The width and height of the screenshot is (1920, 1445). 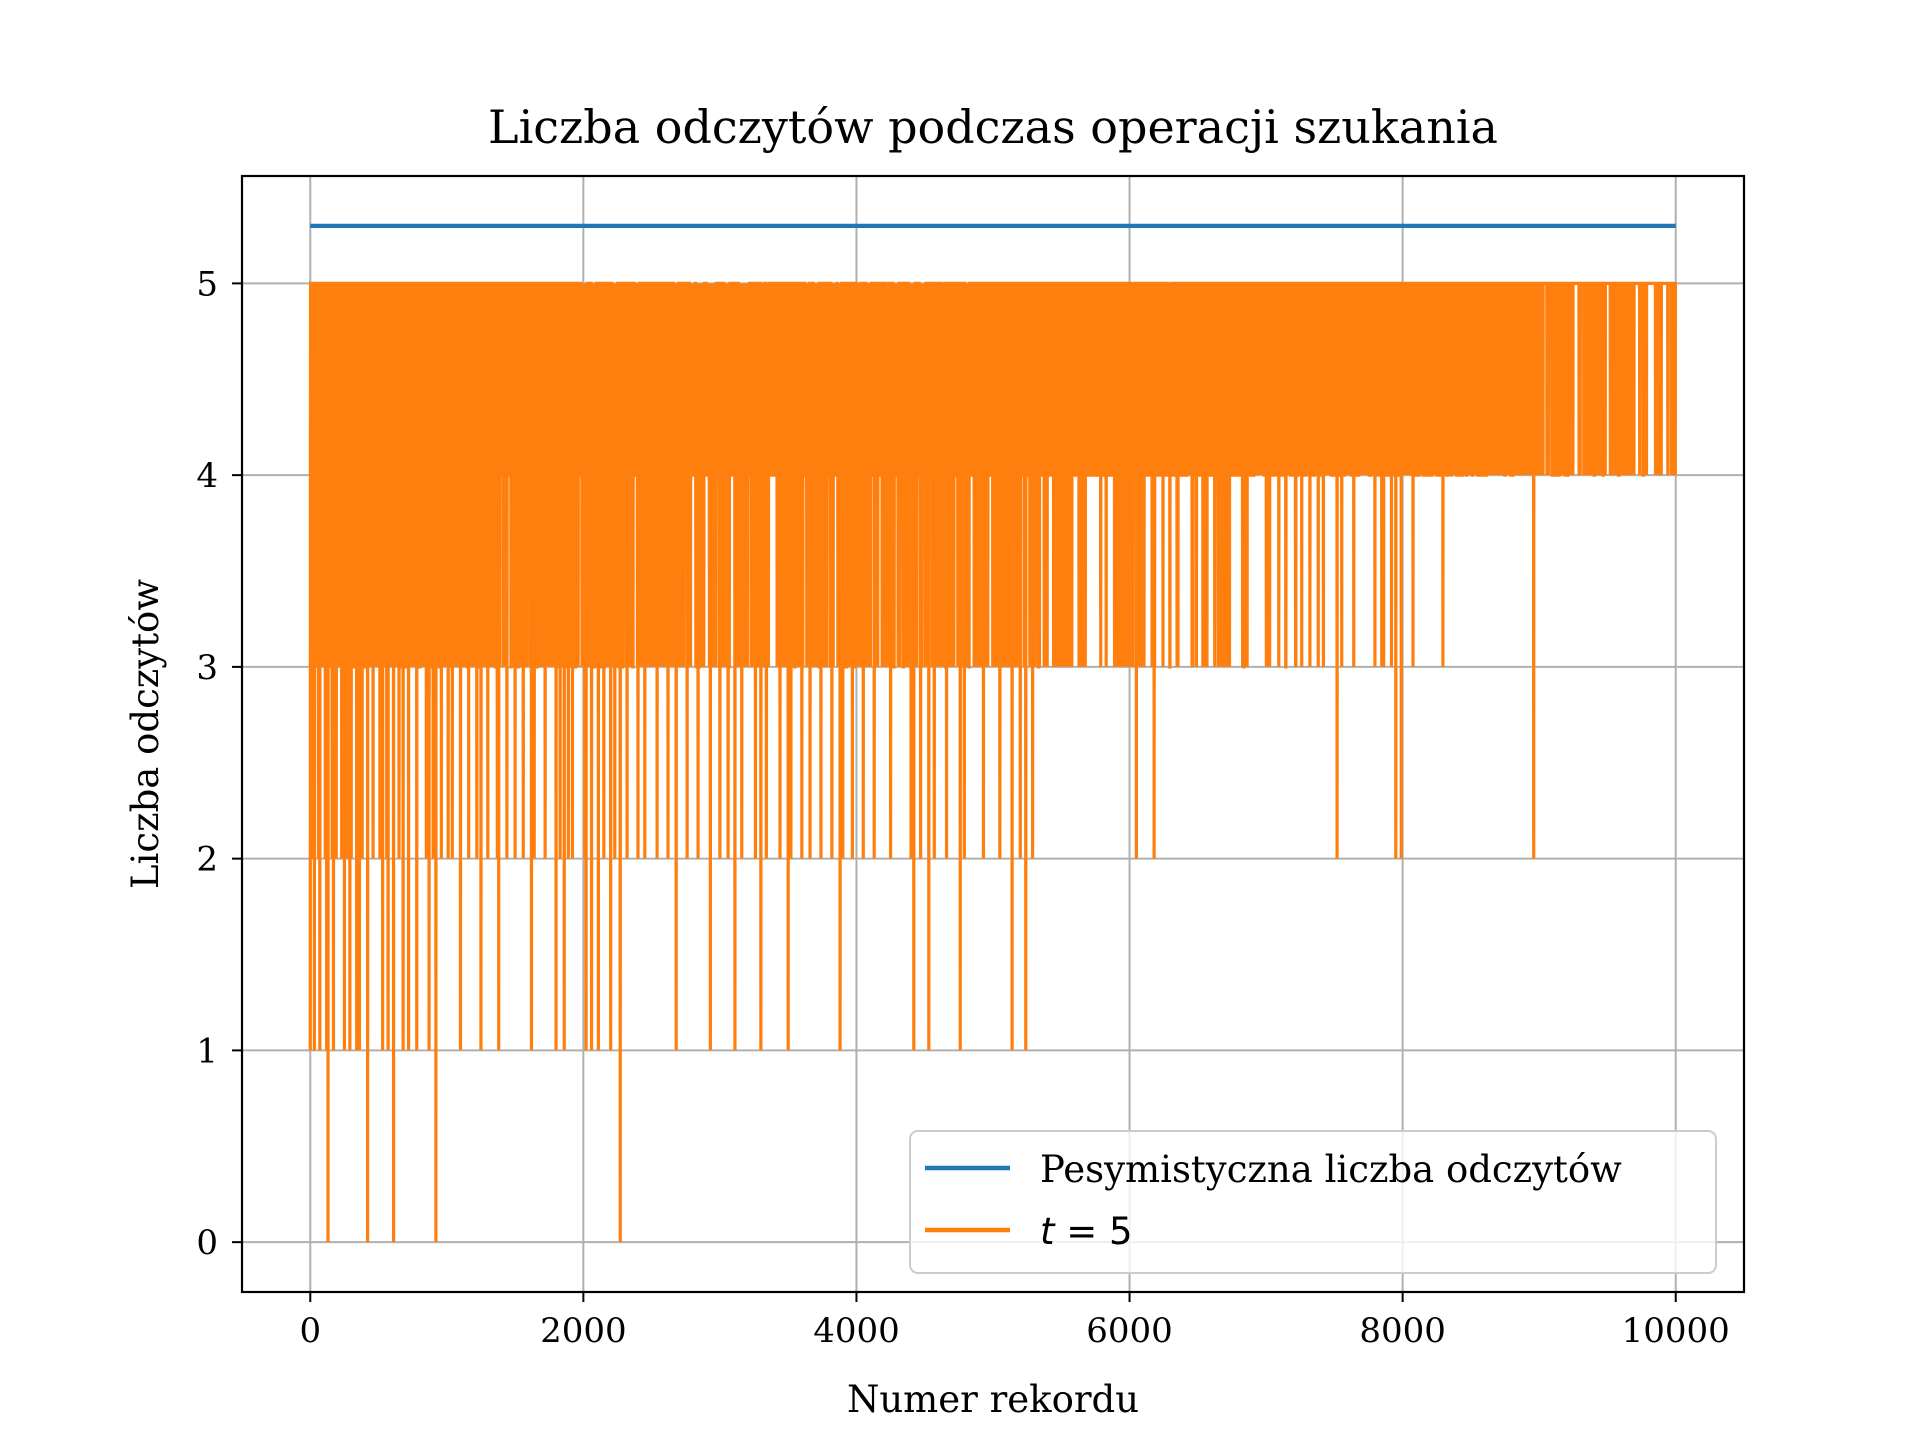 What do you see at coordinates (1048, 1231) in the screenshot?
I see `legend-label-t5-variable: t` at bounding box center [1048, 1231].